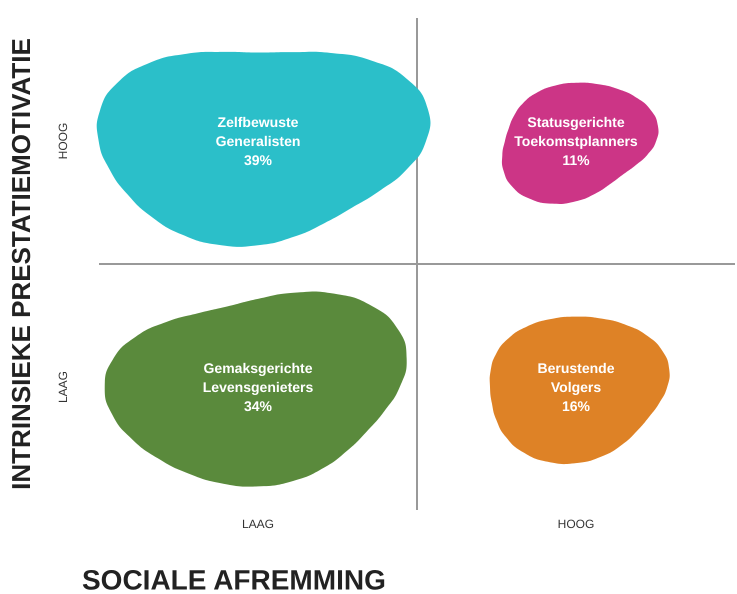 The image size is (737, 594). Describe the element at coordinates (234, 579) in the screenshot. I see `text: SOCIALE AFREMMING` at that location.